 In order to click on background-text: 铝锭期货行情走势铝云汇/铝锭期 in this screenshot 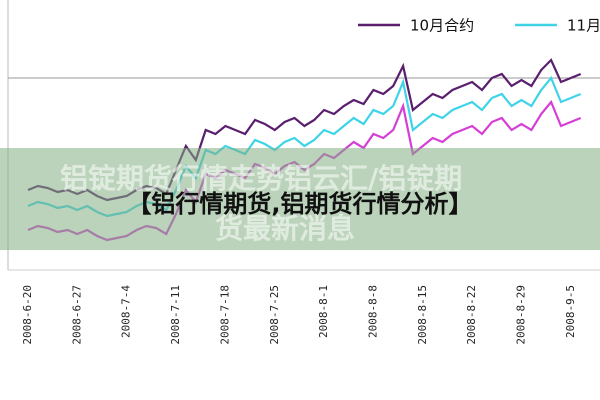, I will do `click(261, 178)`.